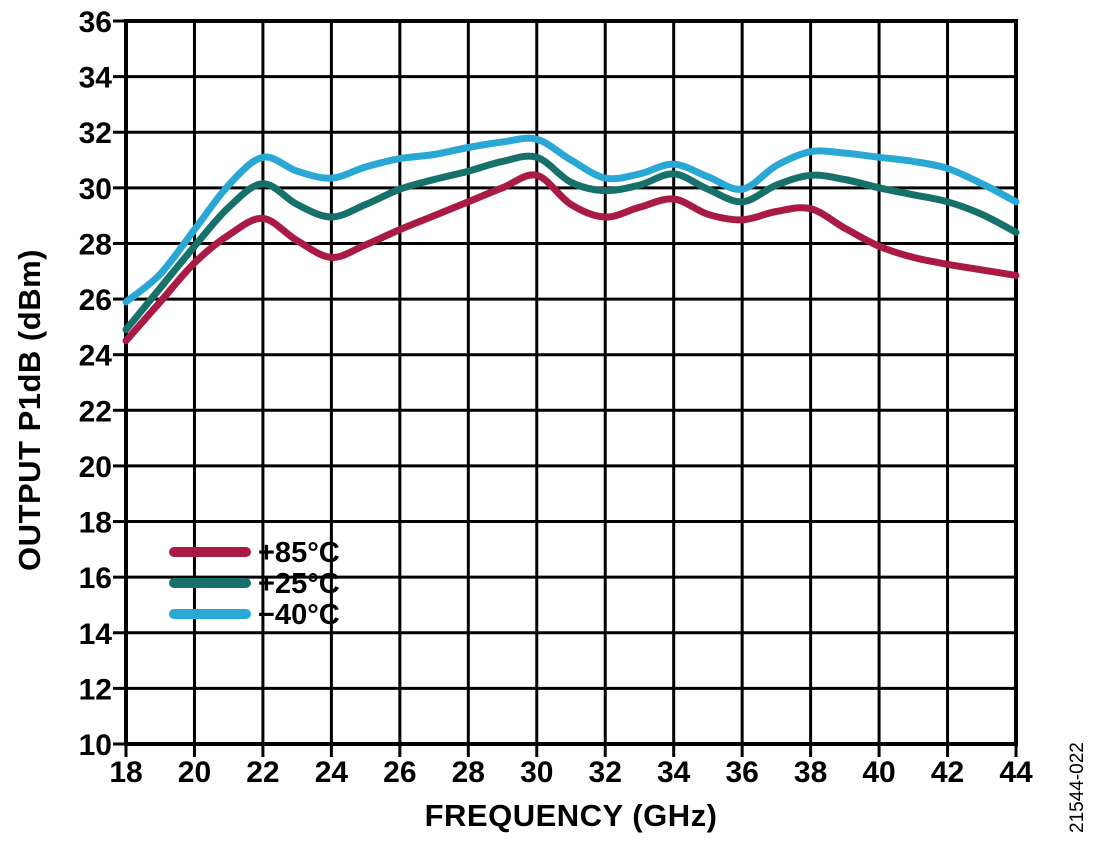  Describe the element at coordinates (947, 772) in the screenshot. I see `x-tick-label: 42` at that location.